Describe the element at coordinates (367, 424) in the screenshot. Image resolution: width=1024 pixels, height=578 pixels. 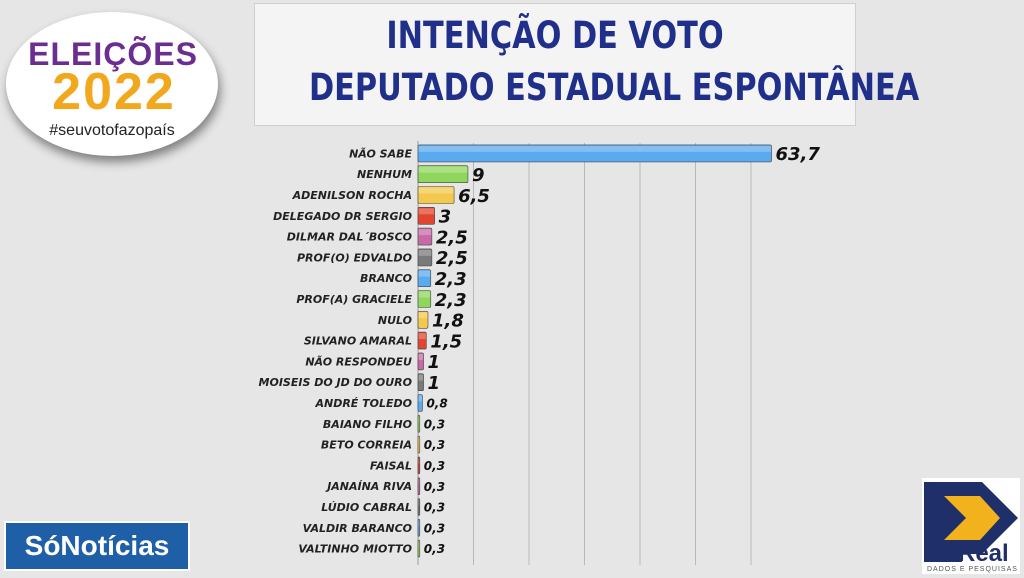
I see `category-label: BAIANO FILHO` at that location.